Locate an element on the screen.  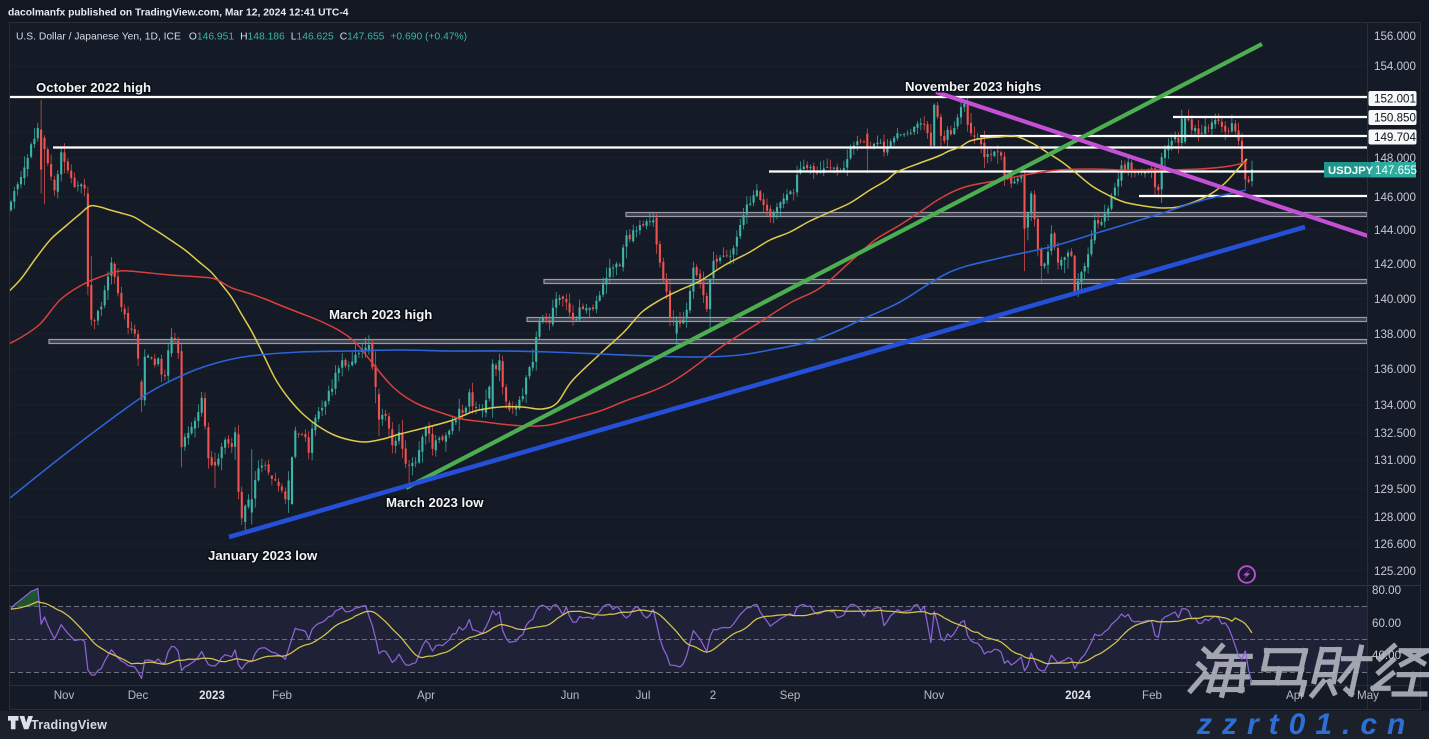
svg-text: 131.000 is located at coordinates (1395, 460).